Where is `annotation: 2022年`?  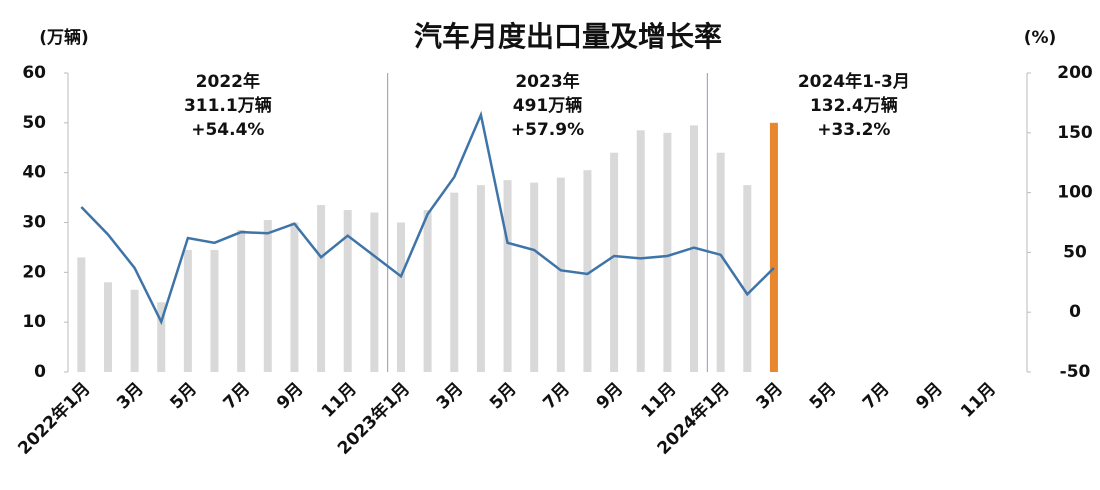 annotation: 2022年 is located at coordinates (228, 81).